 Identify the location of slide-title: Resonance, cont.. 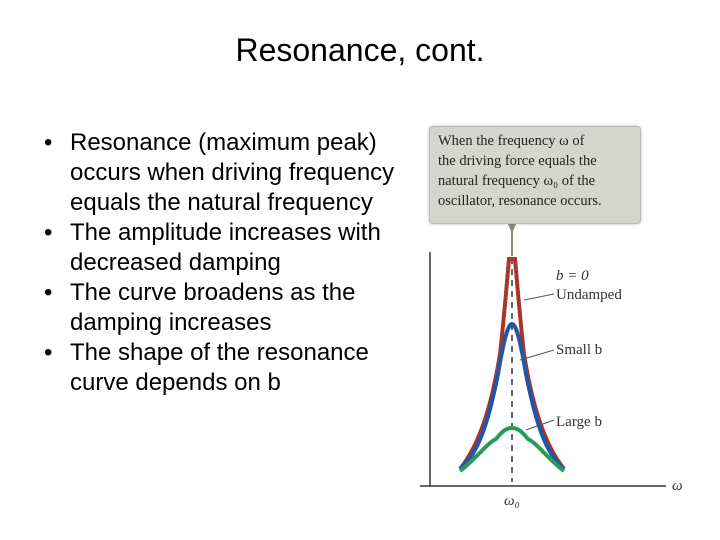
(360, 50).